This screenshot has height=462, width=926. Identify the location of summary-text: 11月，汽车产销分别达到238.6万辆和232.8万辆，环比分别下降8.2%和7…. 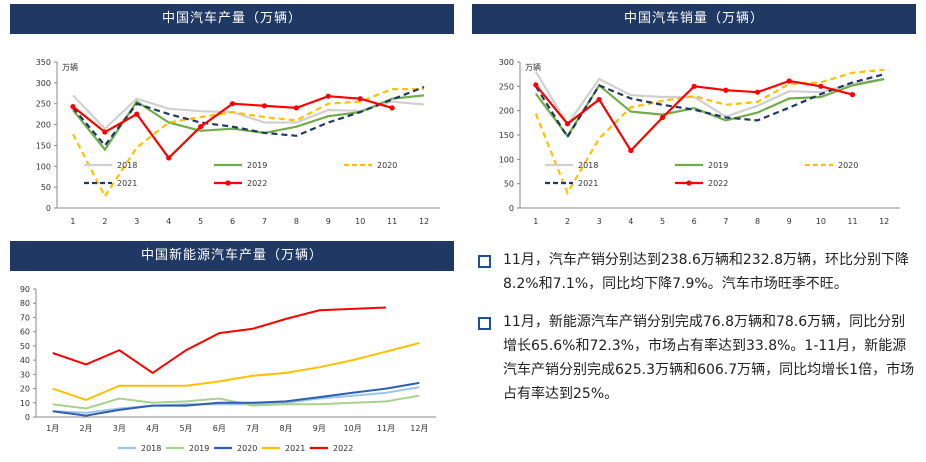
(706, 272).